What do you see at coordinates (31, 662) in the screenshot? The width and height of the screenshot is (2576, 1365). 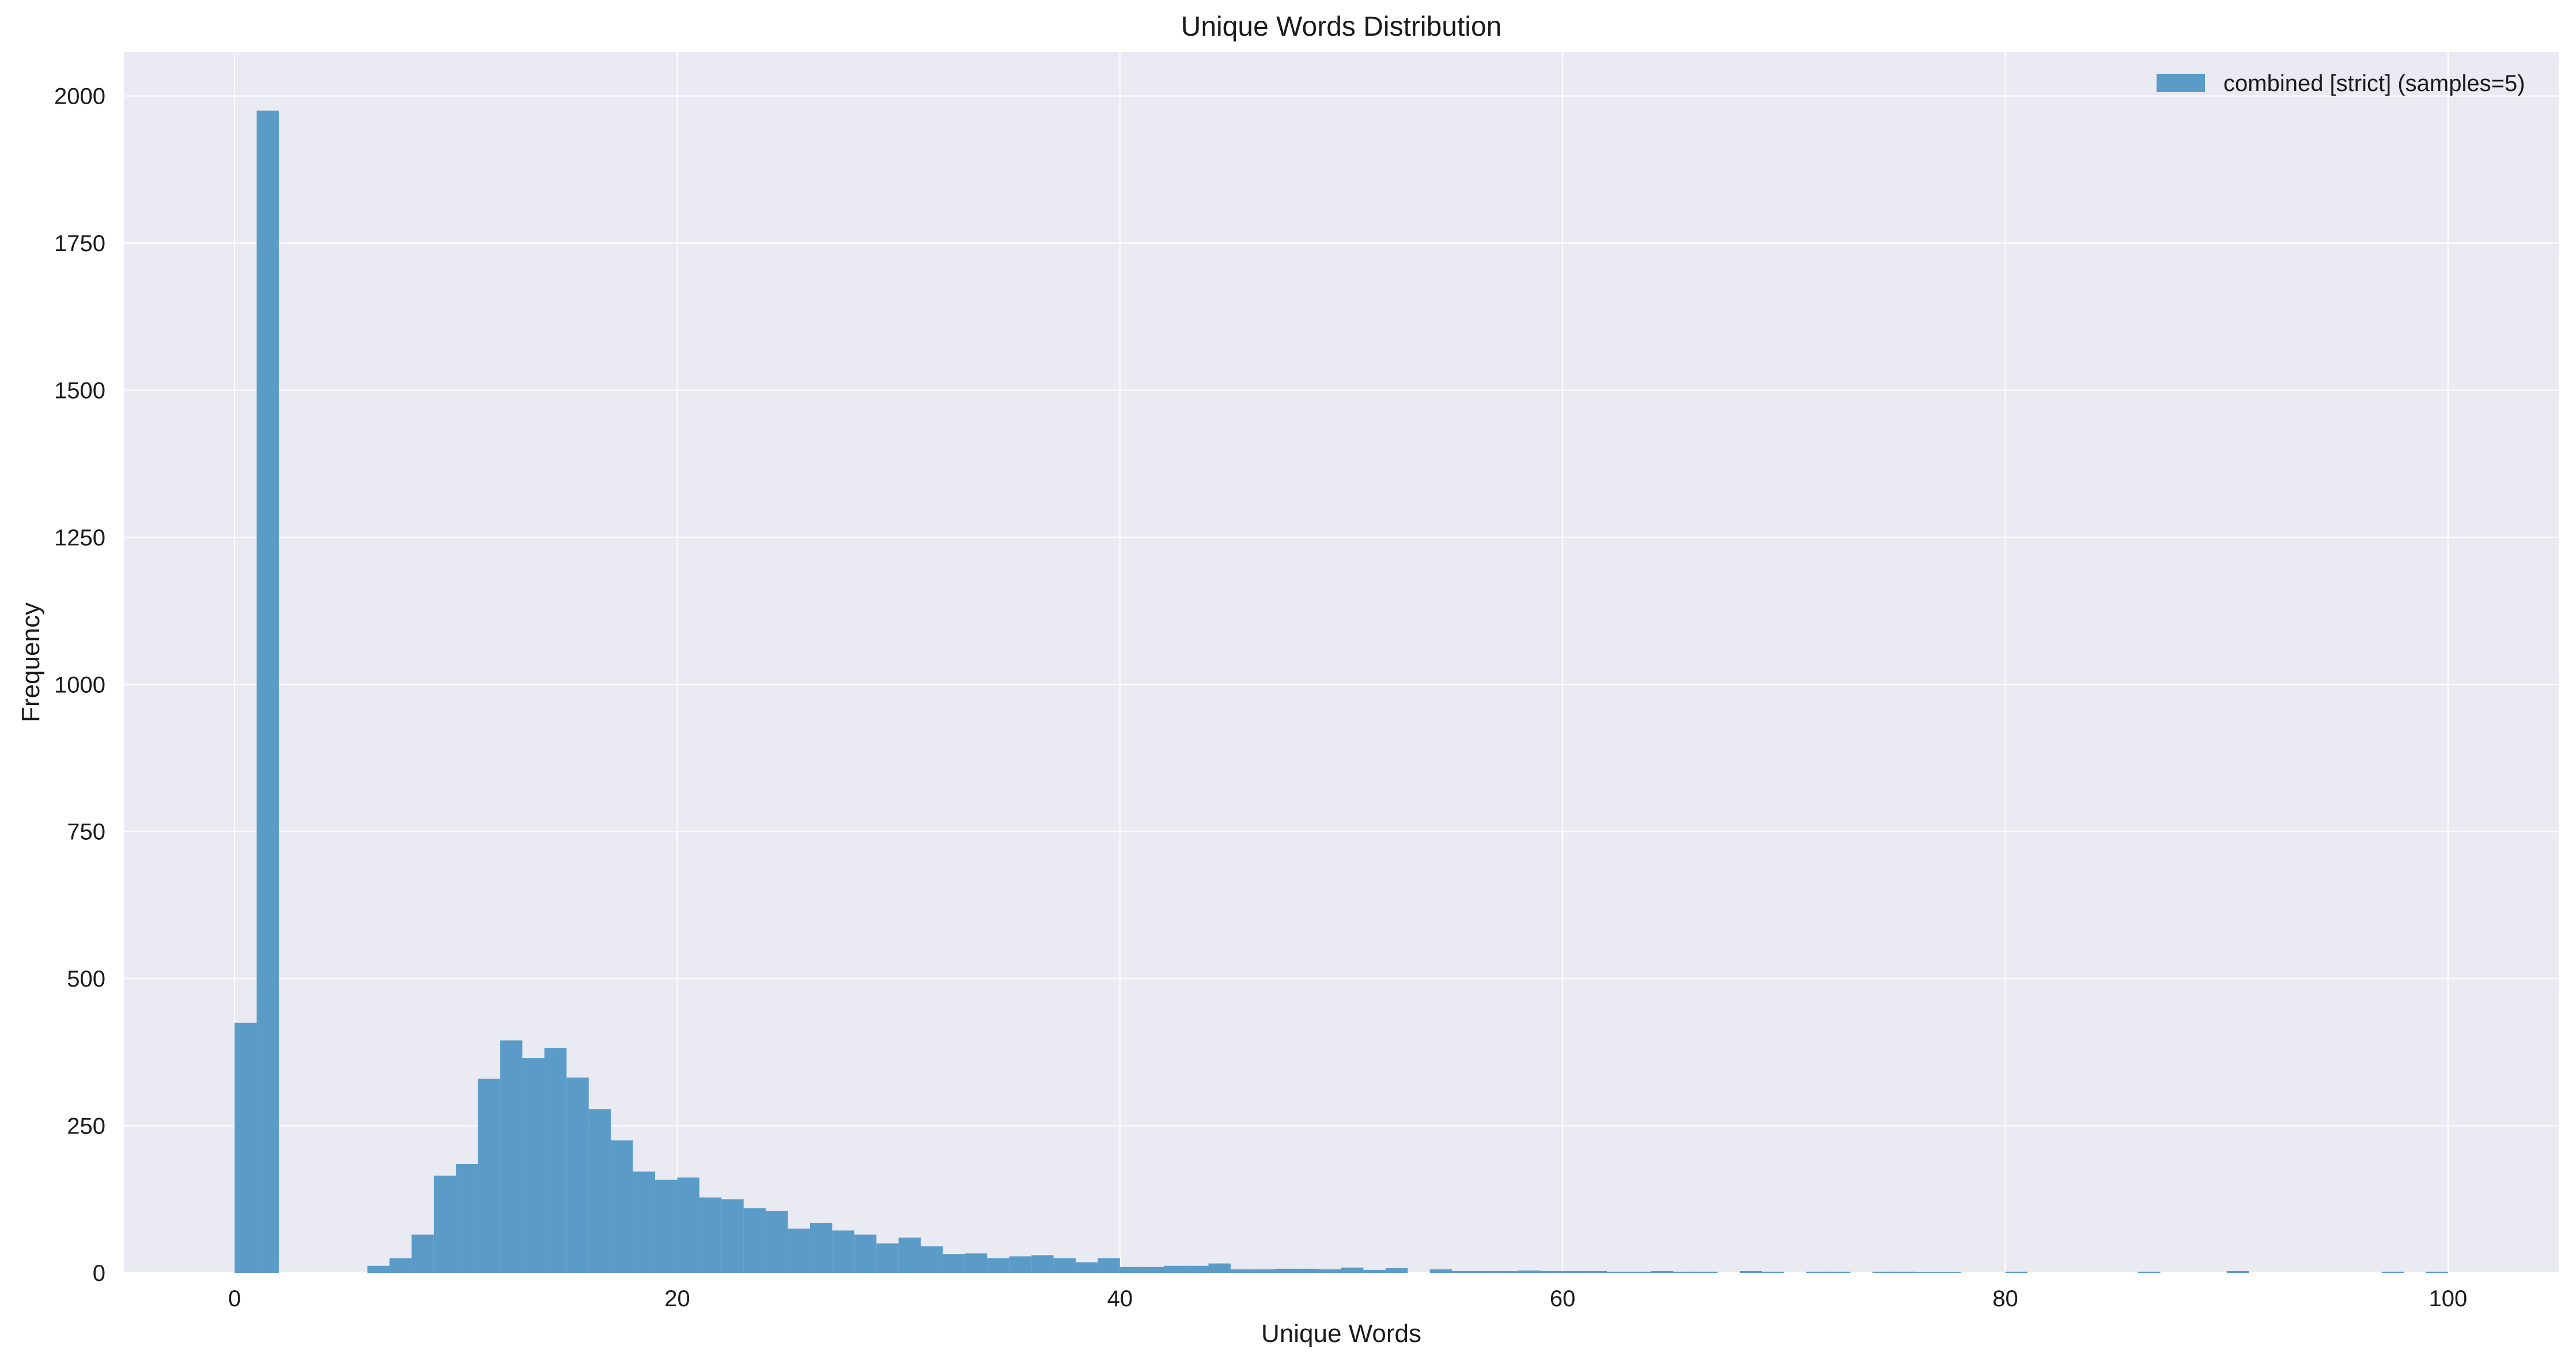 I see `y-axis-title: Frequency` at bounding box center [31, 662].